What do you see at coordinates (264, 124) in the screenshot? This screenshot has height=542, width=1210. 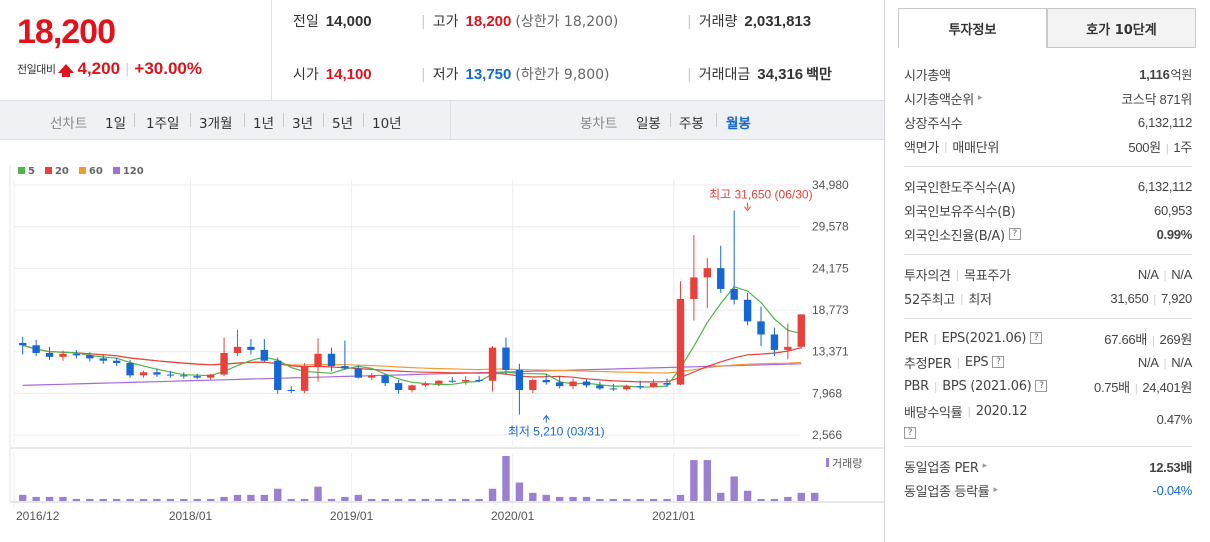 I see `period-1y: 1년` at bounding box center [264, 124].